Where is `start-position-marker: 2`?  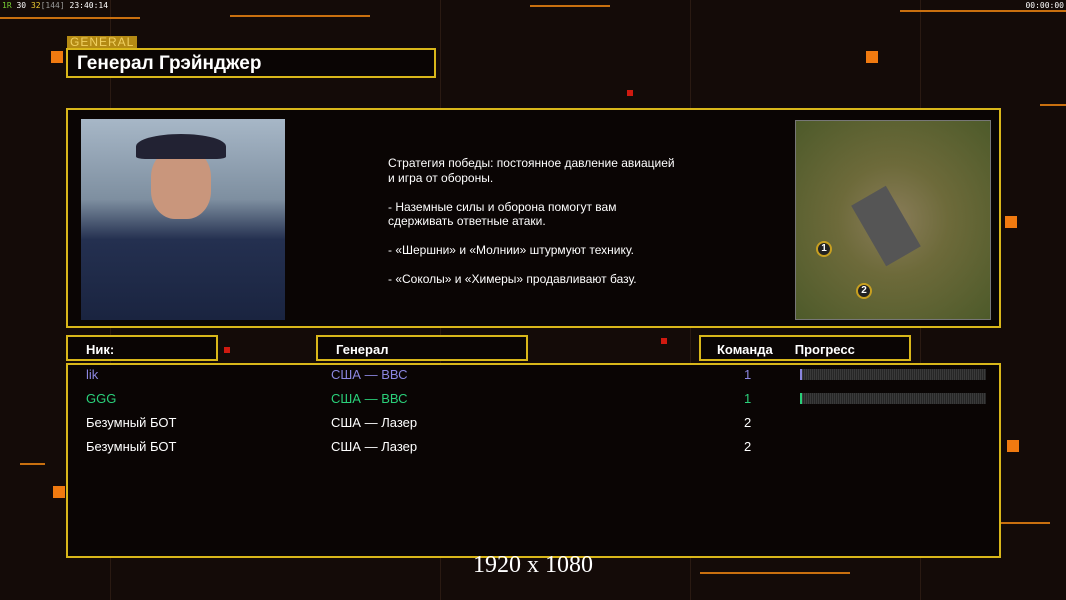
start-position-marker: 2 is located at coordinates (864, 291).